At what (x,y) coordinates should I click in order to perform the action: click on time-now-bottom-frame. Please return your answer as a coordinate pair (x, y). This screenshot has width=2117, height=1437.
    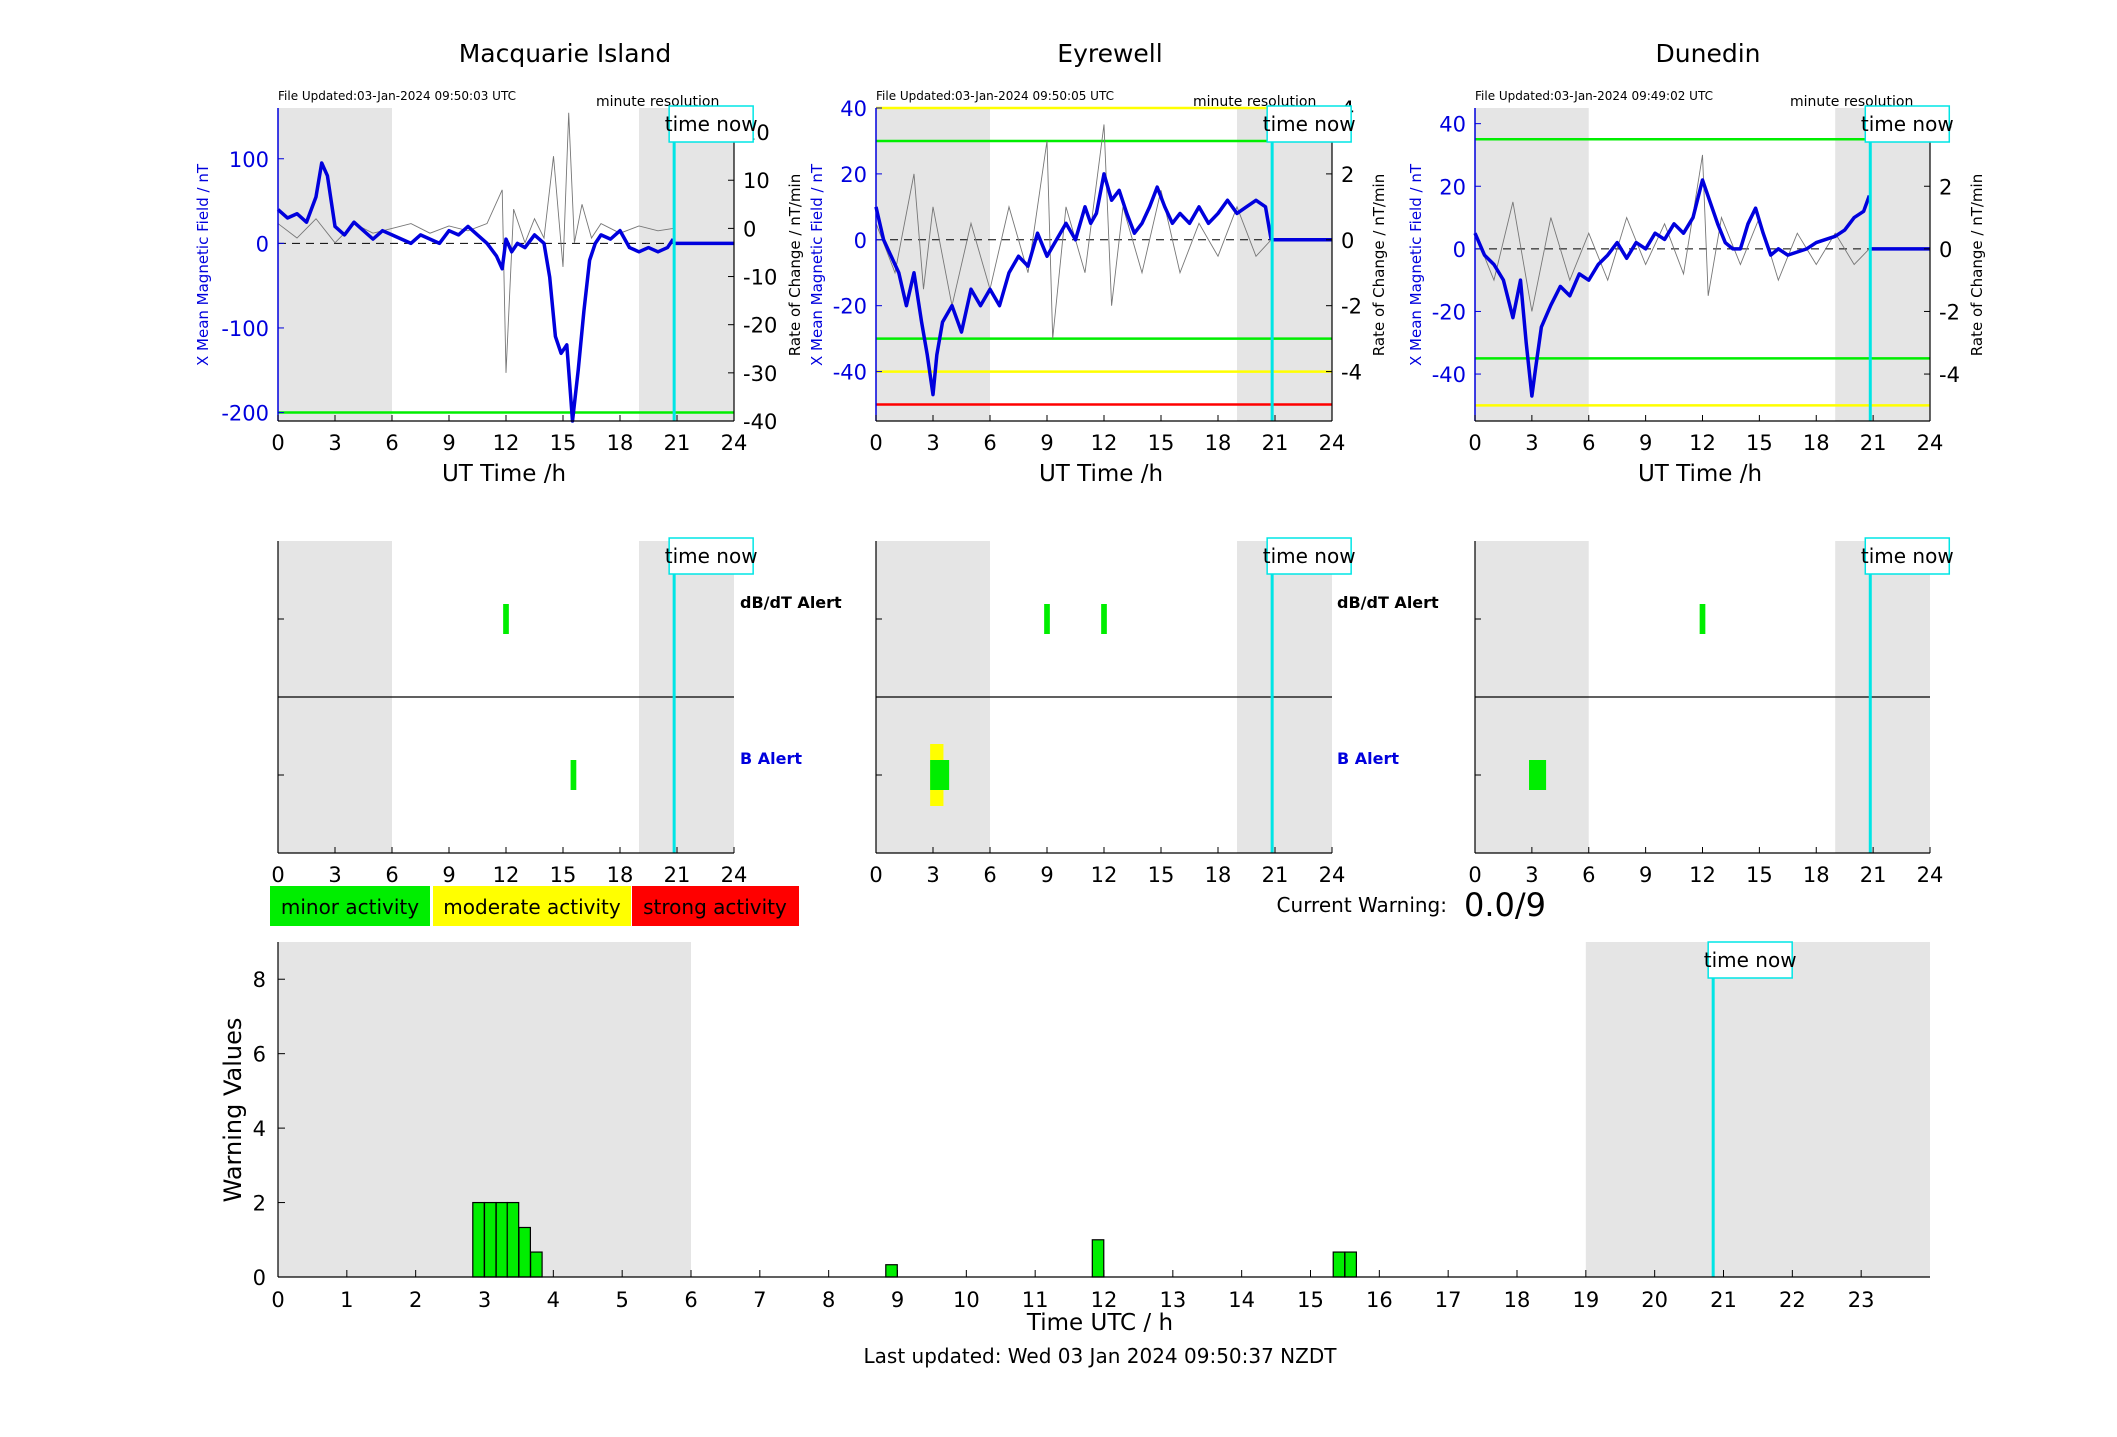
    Looking at the image, I should click on (1750, 960).